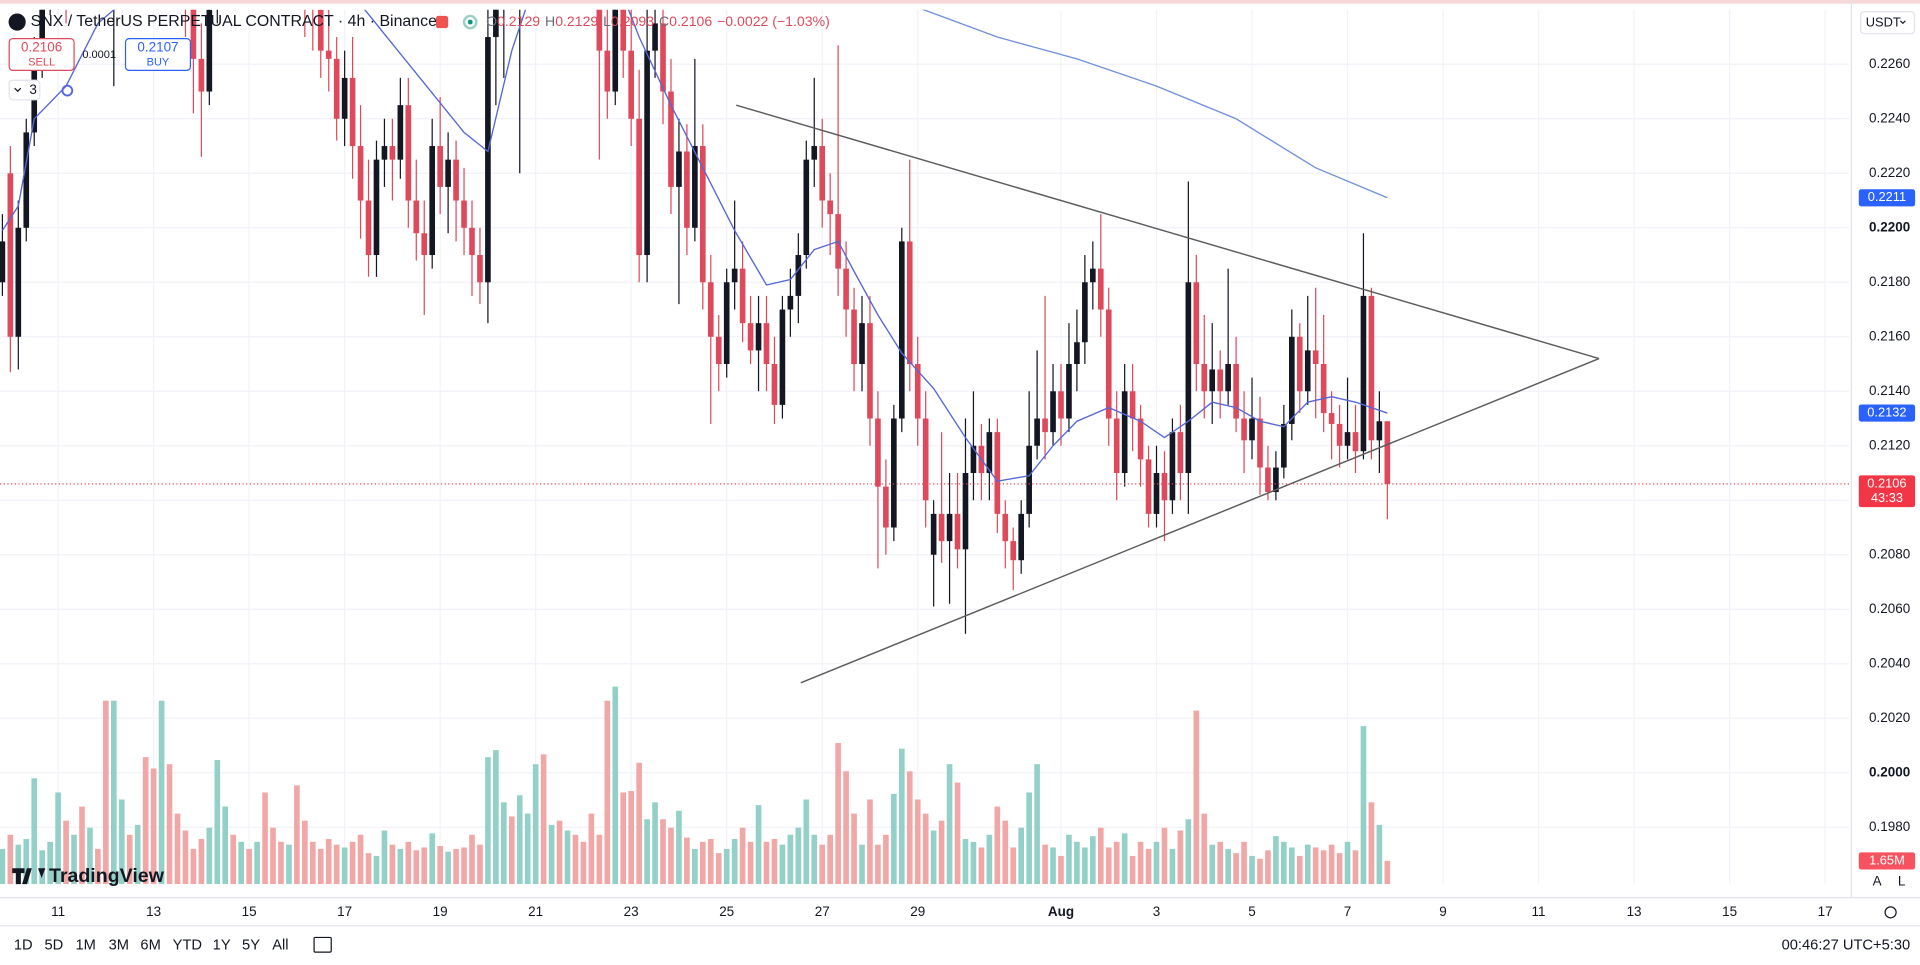 The width and height of the screenshot is (1920, 965). Describe the element at coordinates (1442, 911) in the screenshot. I see `x-tick-label: 9` at that location.